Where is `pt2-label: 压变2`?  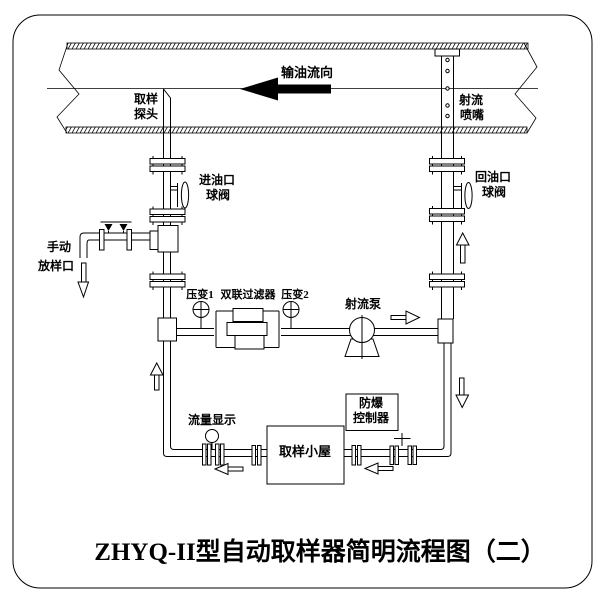
pt2-label: 压变2 is located at coordinates (295, 294).